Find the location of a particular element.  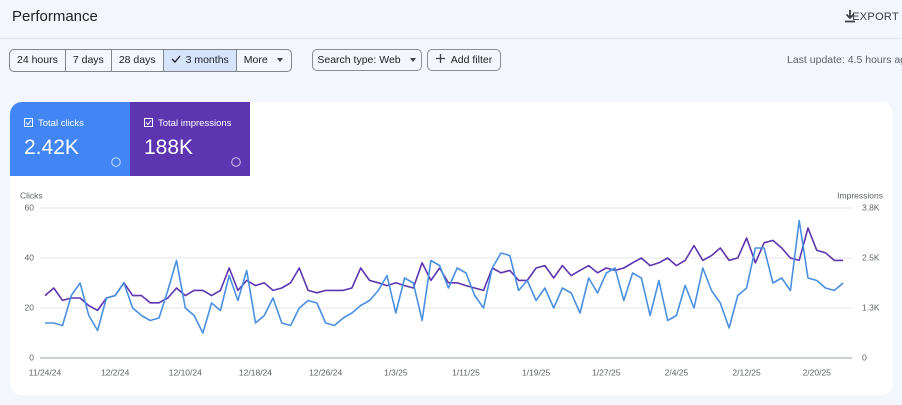

x-tick-label: 2/4/25 is located at coordinates (677, 372).